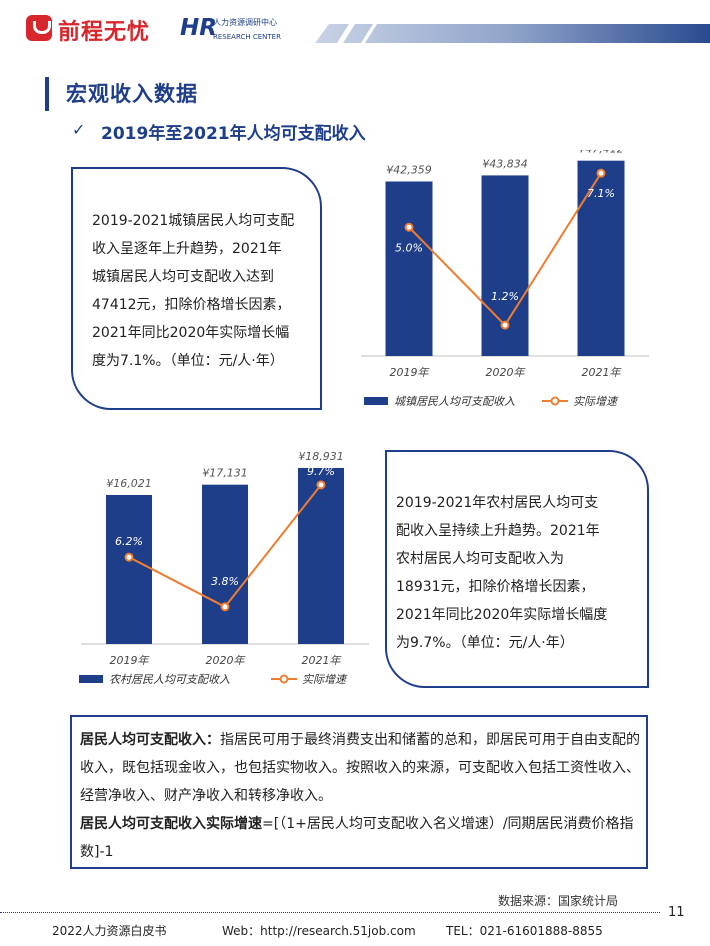 This screenshot has width=710, height=946. Describe the element at coordinates (188, 361) in the screenshot. I see `text-line: 度为7.1%。（单位：元/人·年）` at that location.